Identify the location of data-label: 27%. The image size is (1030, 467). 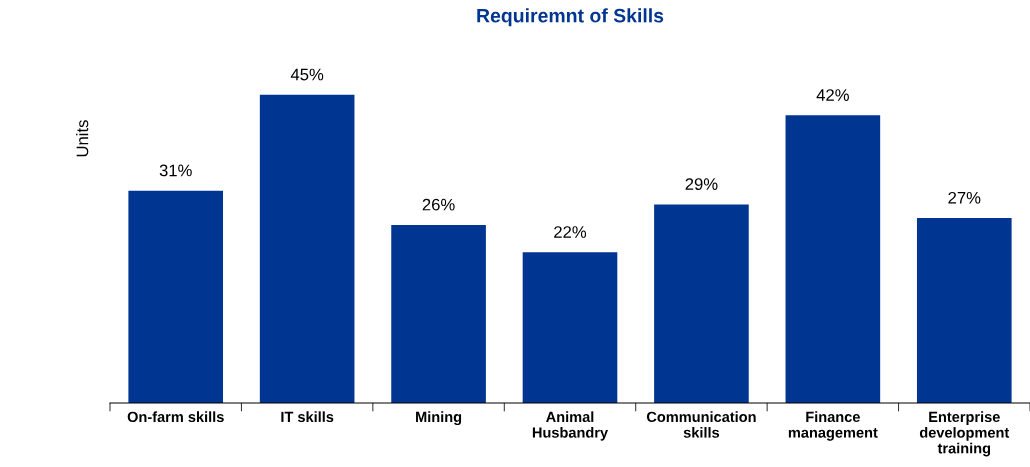
(964, 197).